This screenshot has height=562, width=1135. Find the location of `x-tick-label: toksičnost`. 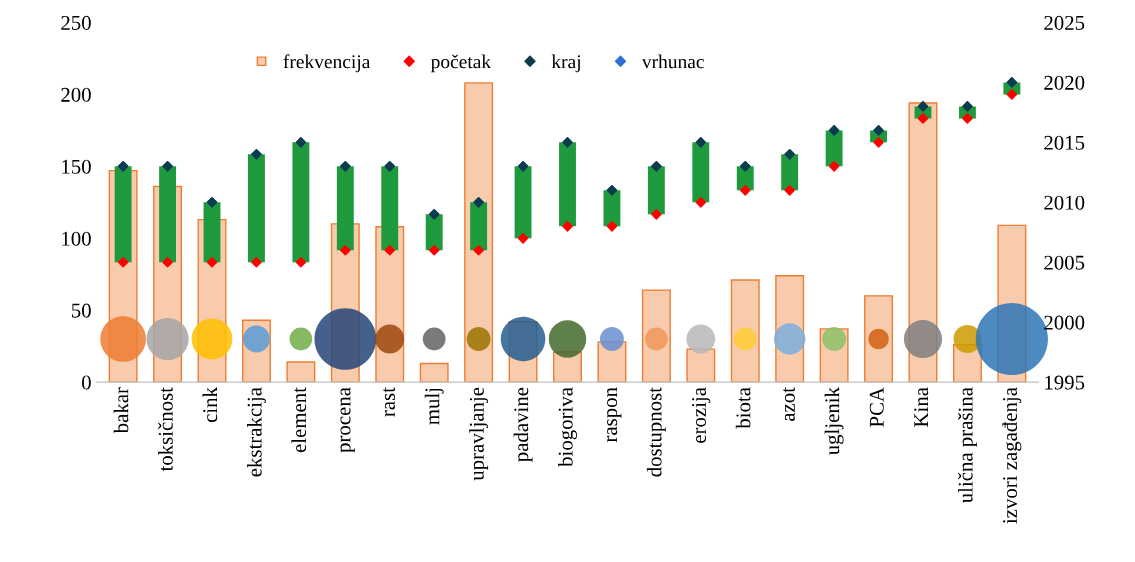

x-tick-label: toksičnost is located at coordinates (165, 429).